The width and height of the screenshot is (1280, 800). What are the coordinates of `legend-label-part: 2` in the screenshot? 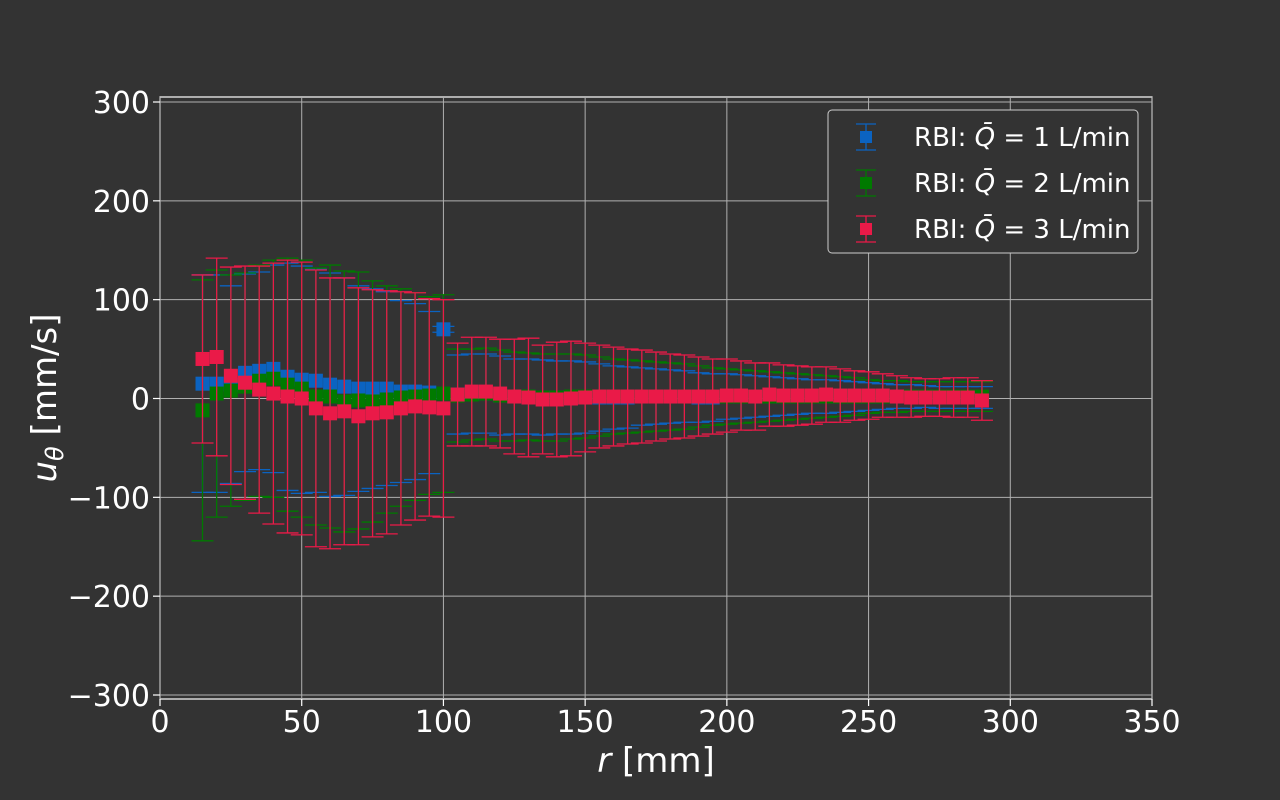 It's located at (1041, 184).